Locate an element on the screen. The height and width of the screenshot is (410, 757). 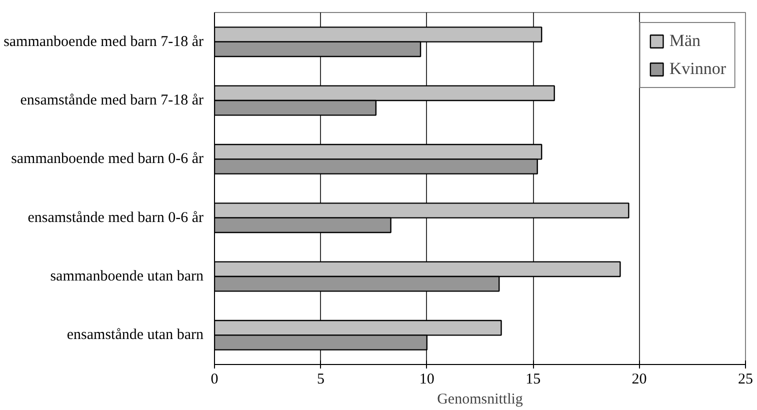
y-tick-label: ensamstånde med barn 0-6 år is located at coordinates (116, 218).